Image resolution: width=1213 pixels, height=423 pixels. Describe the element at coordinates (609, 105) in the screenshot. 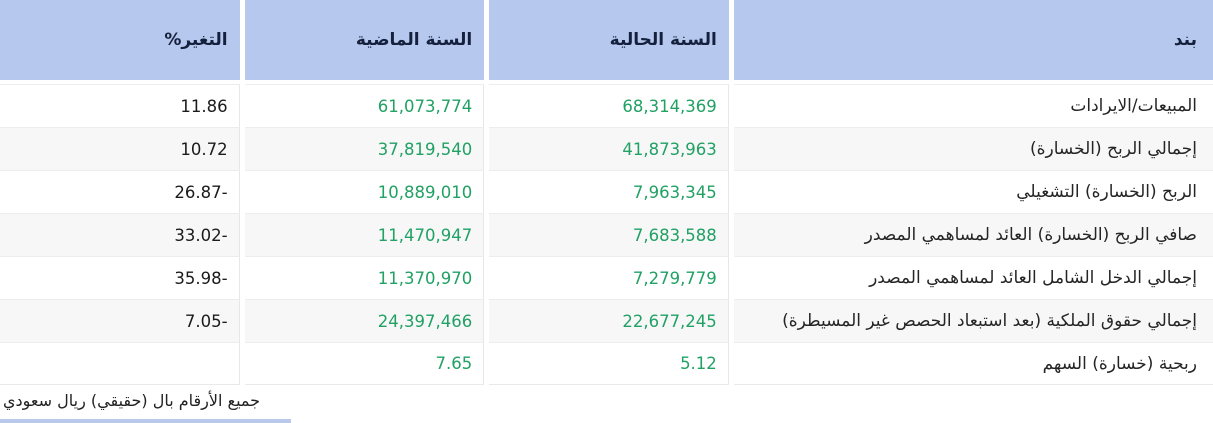

I see `current-year-value: 68,314,369` at that location.